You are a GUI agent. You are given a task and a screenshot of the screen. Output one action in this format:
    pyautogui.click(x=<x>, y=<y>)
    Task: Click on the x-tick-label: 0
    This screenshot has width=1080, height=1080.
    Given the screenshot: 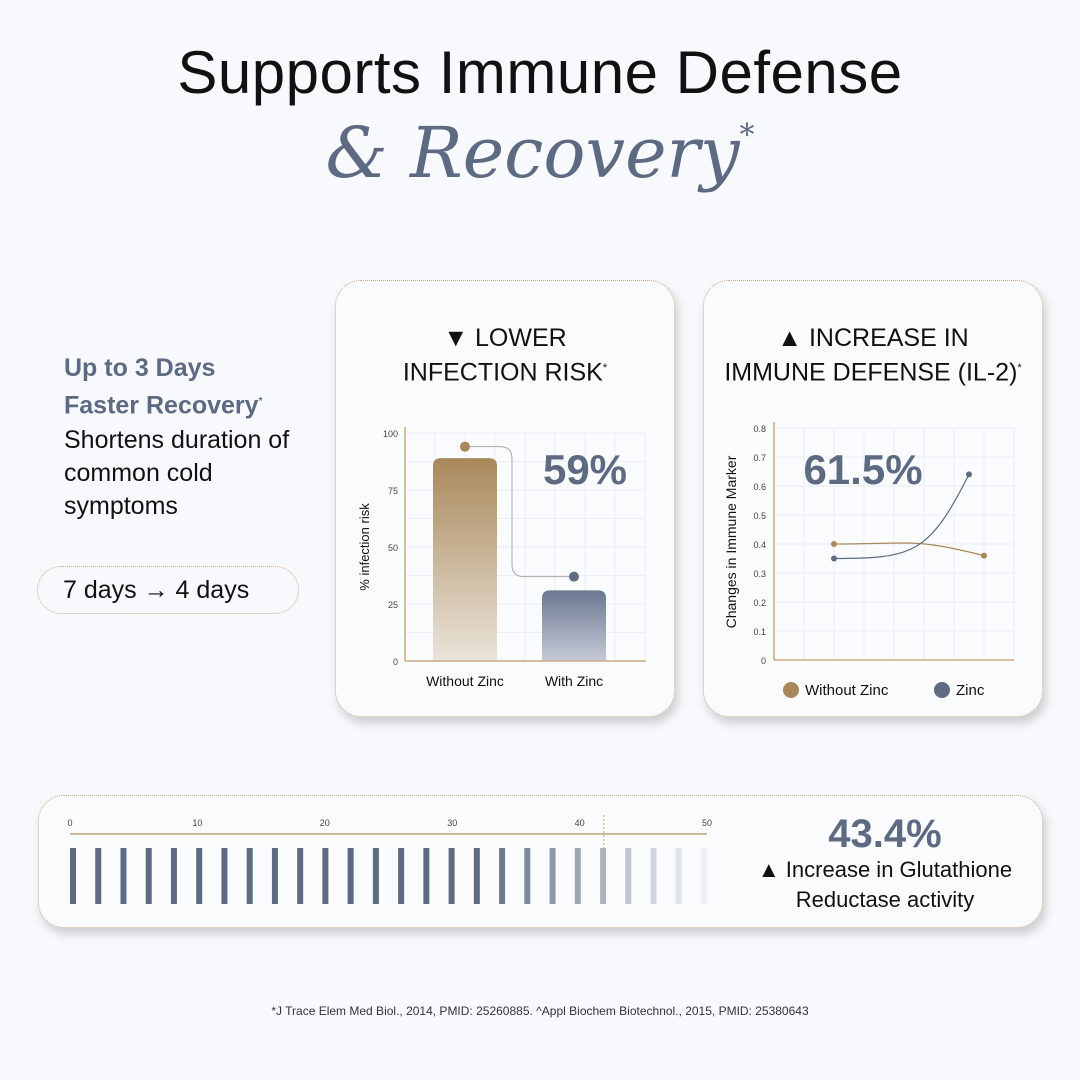 What is the action you would take?
    pyautogui.click(x=69, y=823)
    